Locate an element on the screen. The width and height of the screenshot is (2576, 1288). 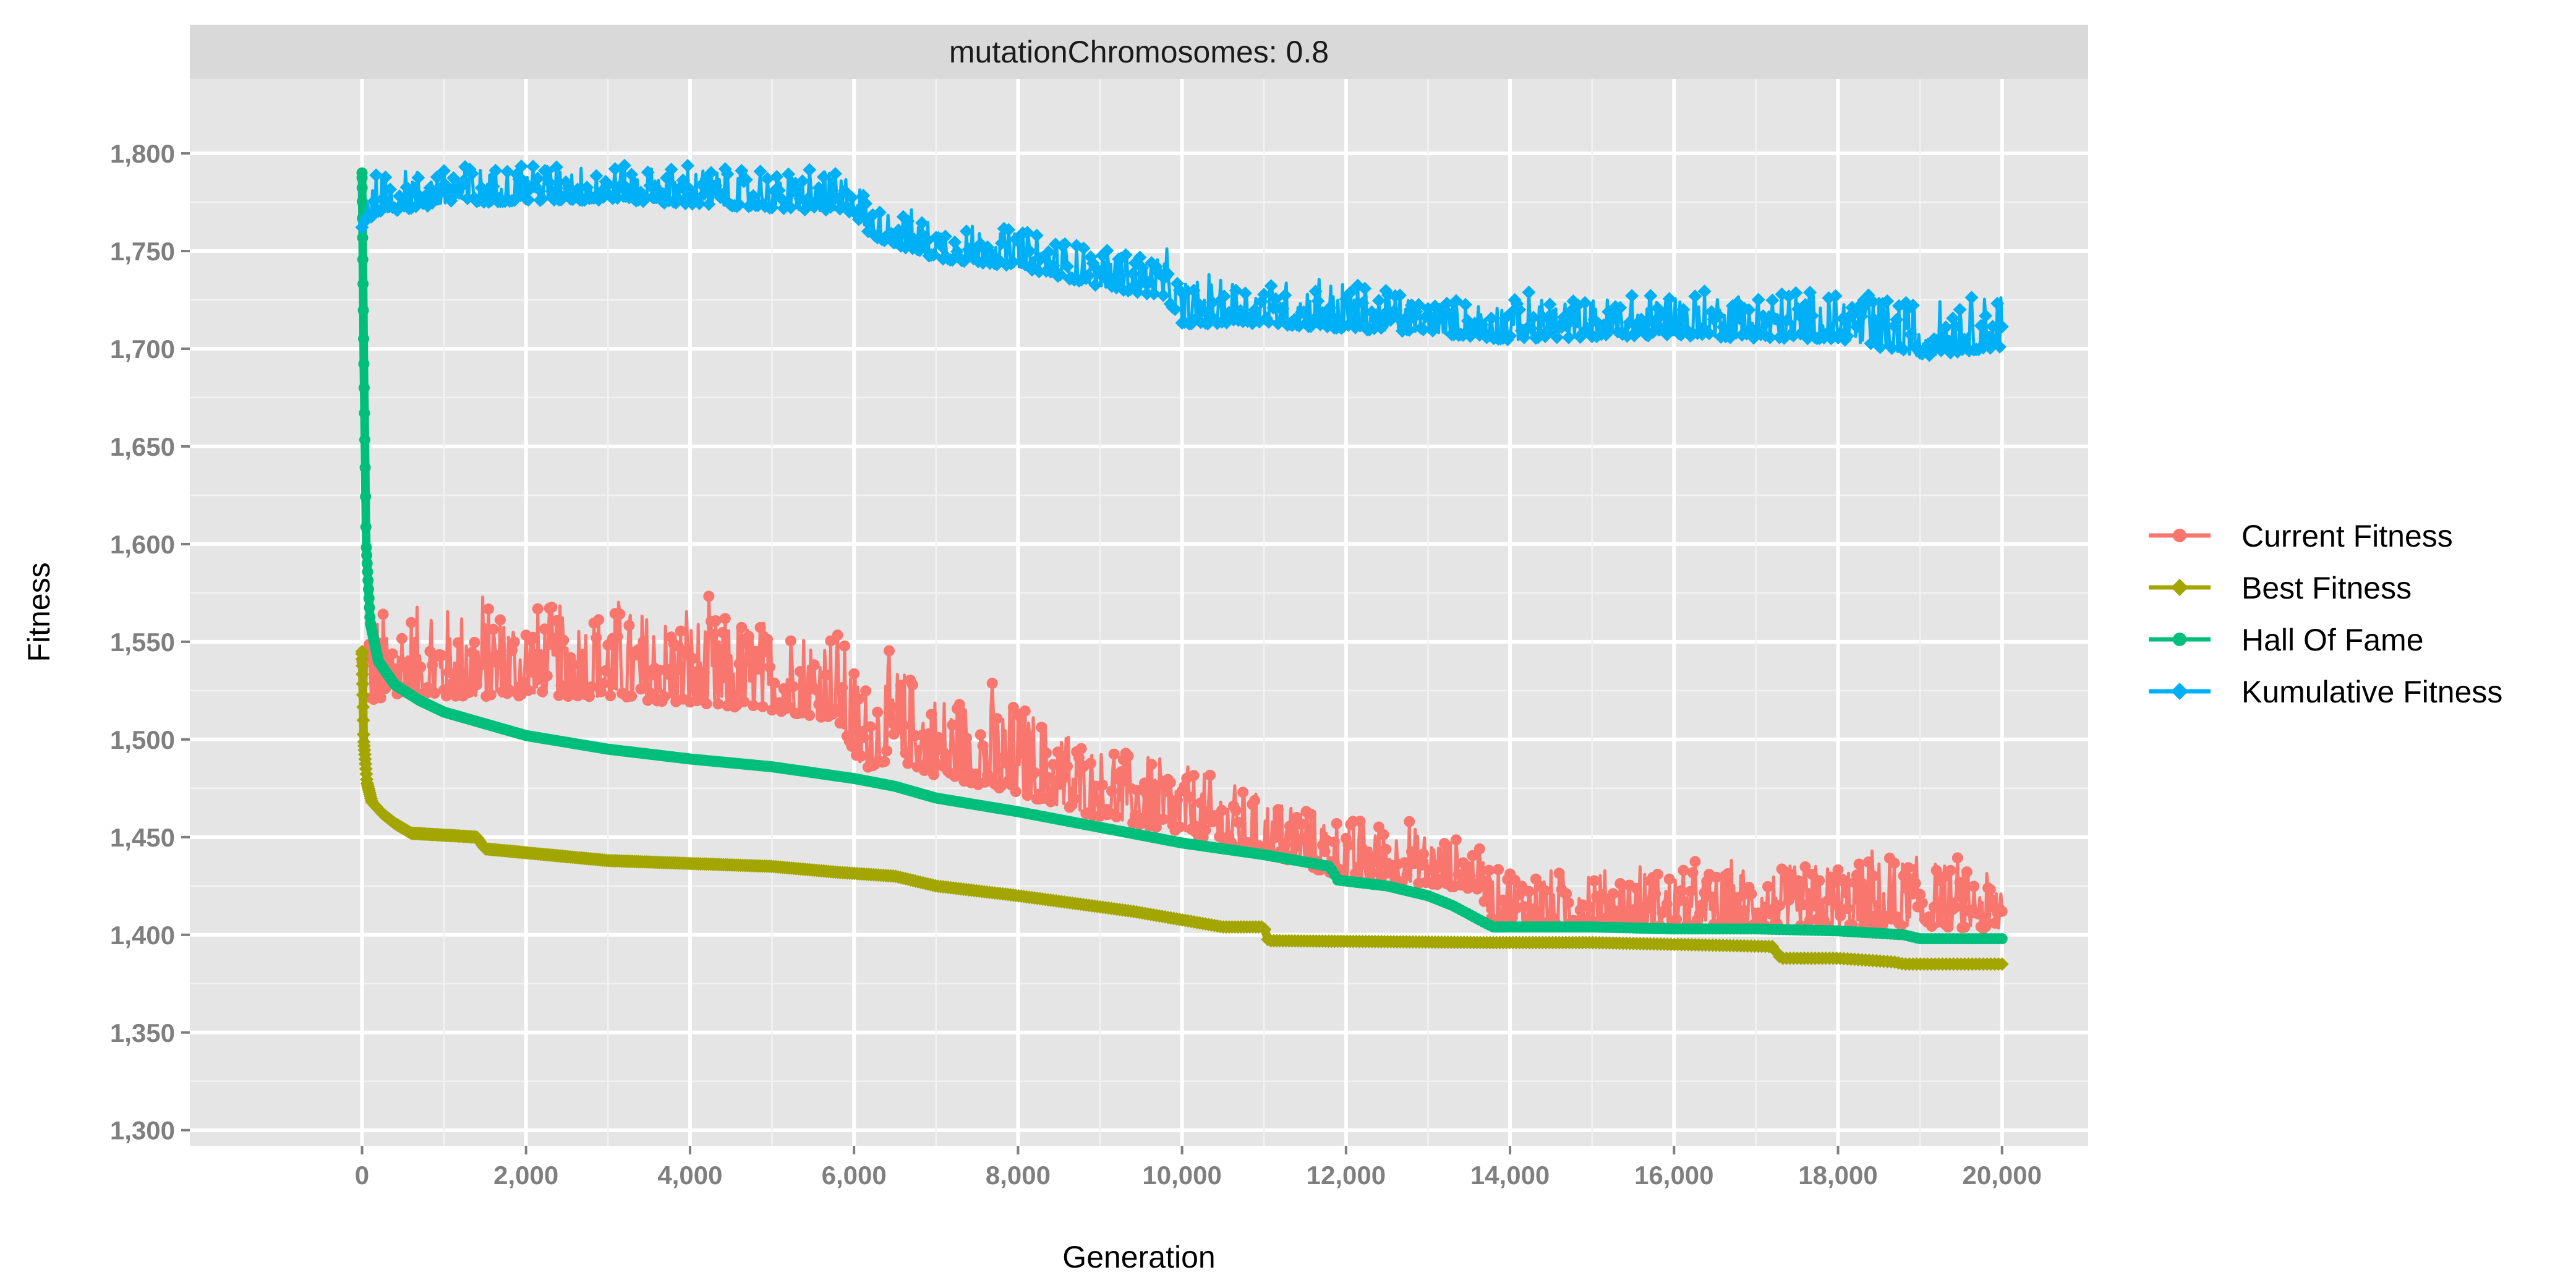
legend-label: Hall Of Fame is located at coordinates (2332, 640).